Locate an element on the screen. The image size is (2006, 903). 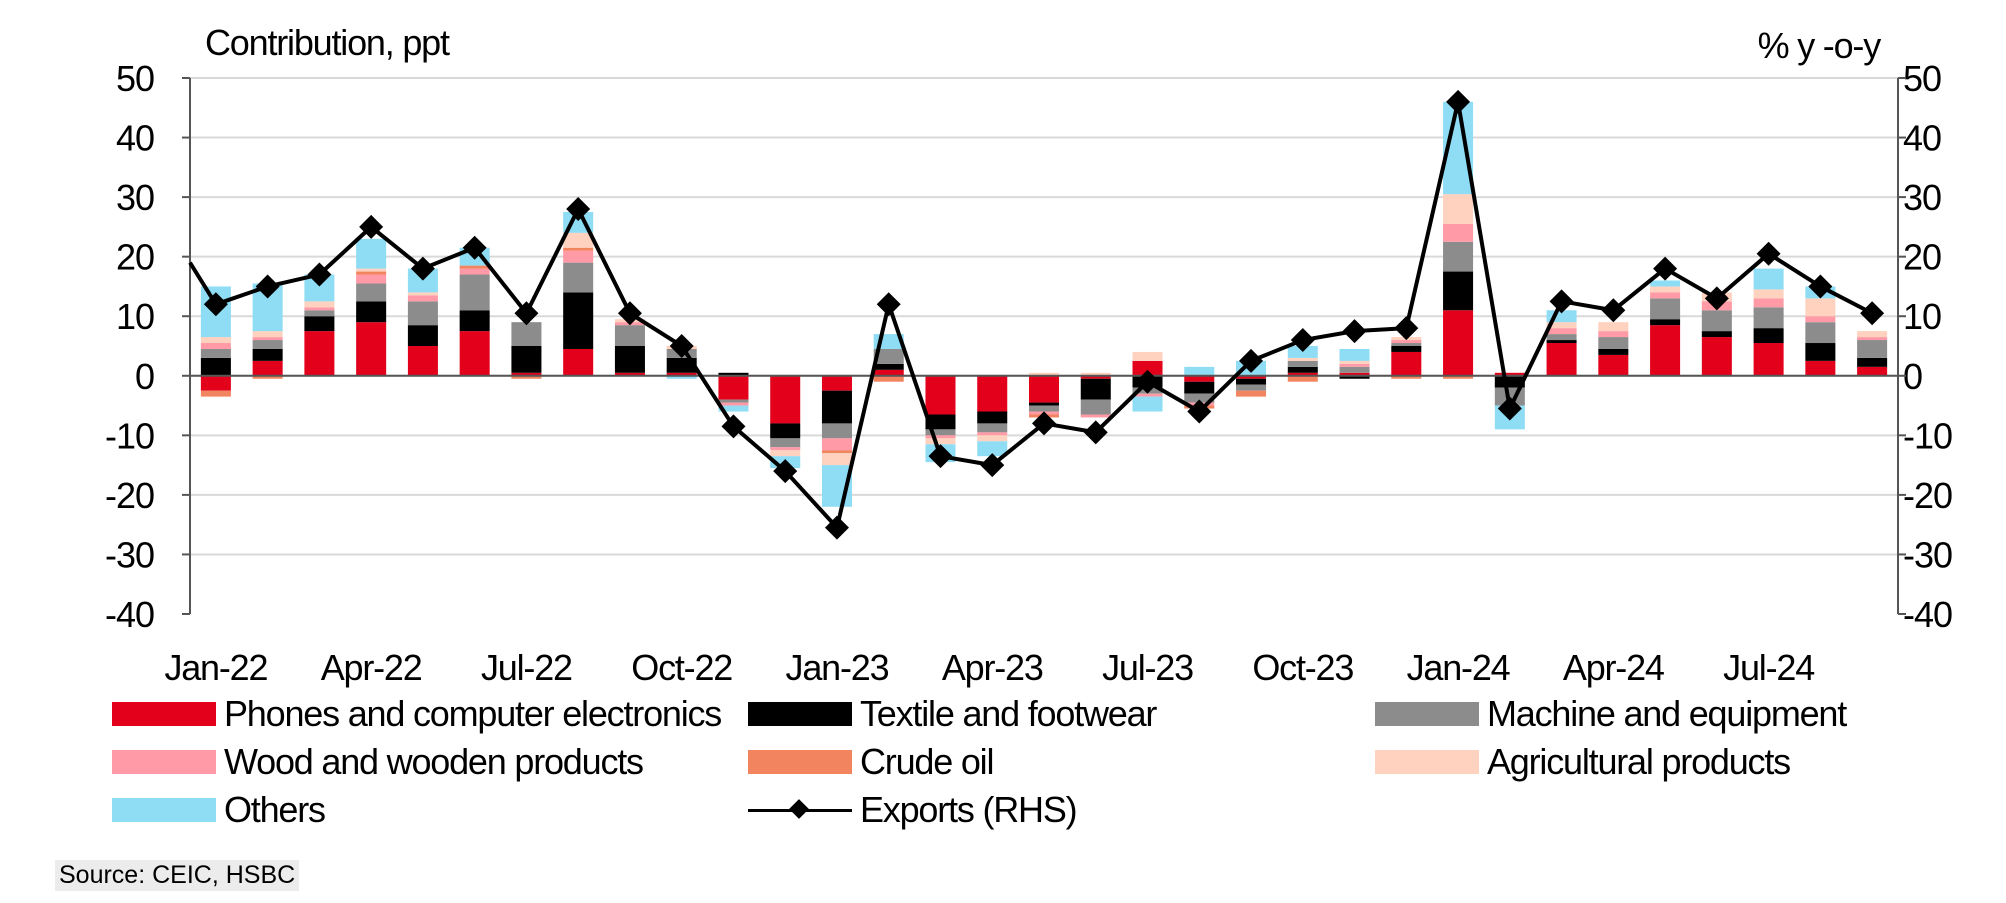
legend-item-agricultural: Agricultural products is located at coordinates (1583, 762).